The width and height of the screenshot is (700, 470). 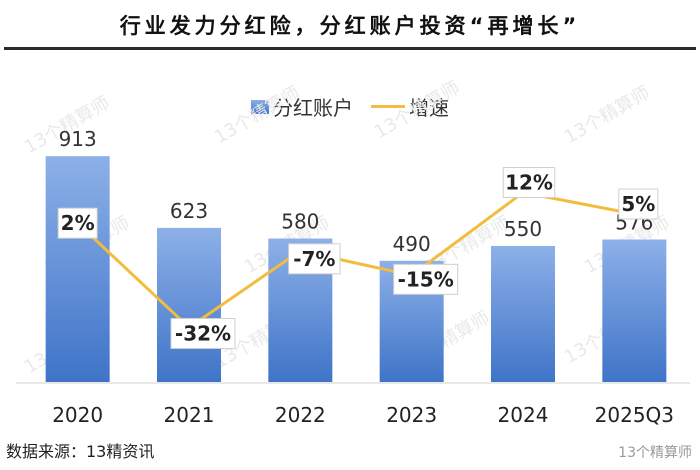 I want to click on watermark-1: 13个精算师, so click(x=257, y=115).